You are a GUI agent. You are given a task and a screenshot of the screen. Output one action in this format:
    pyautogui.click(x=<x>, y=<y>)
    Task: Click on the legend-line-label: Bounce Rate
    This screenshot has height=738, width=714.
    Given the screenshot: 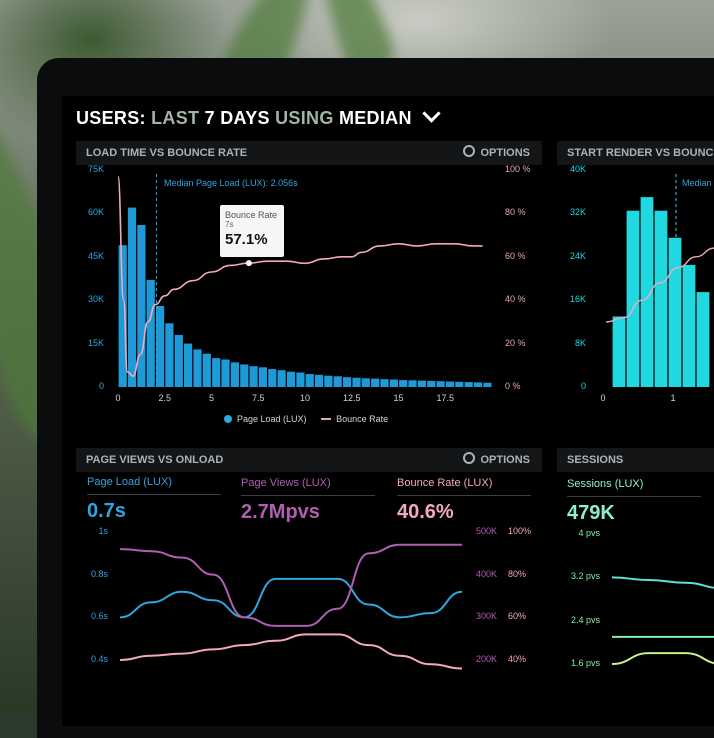 What is the action you would take?
    pyautogui.click(x=362, y=419)
    